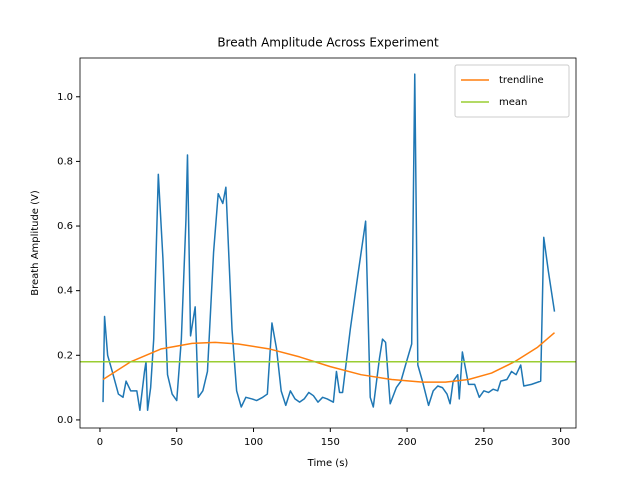  Describe the element at coordinates (65, 291) in the screenshot. I see `y-tick-label: 0.4` at that location.